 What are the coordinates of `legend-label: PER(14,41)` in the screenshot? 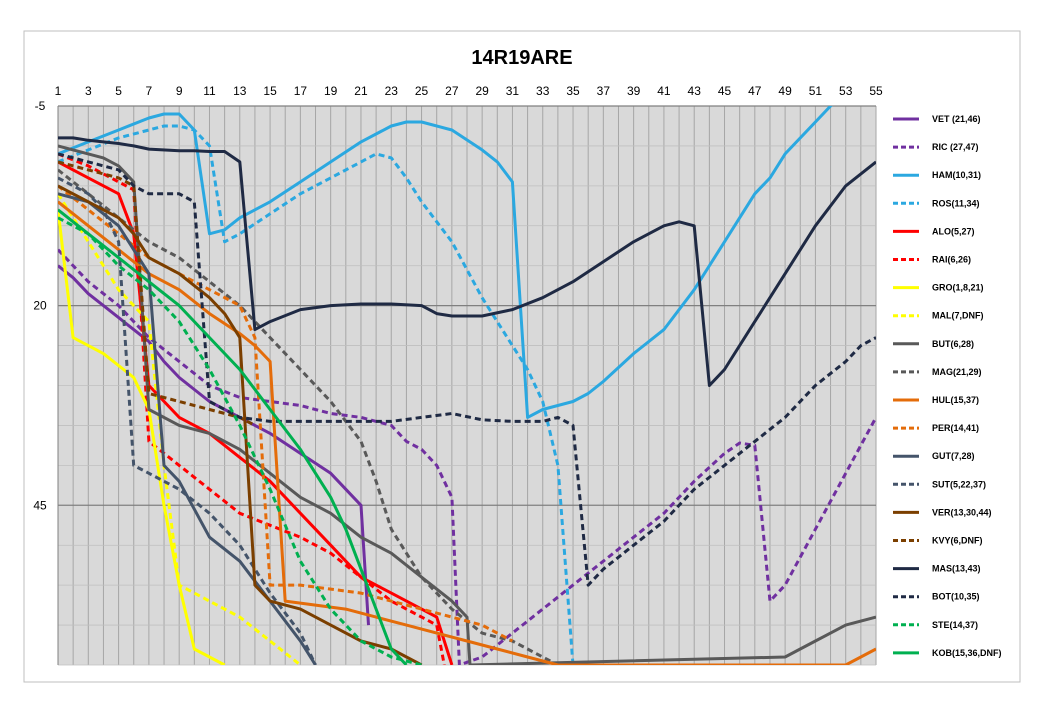 It's located at (955, 428).